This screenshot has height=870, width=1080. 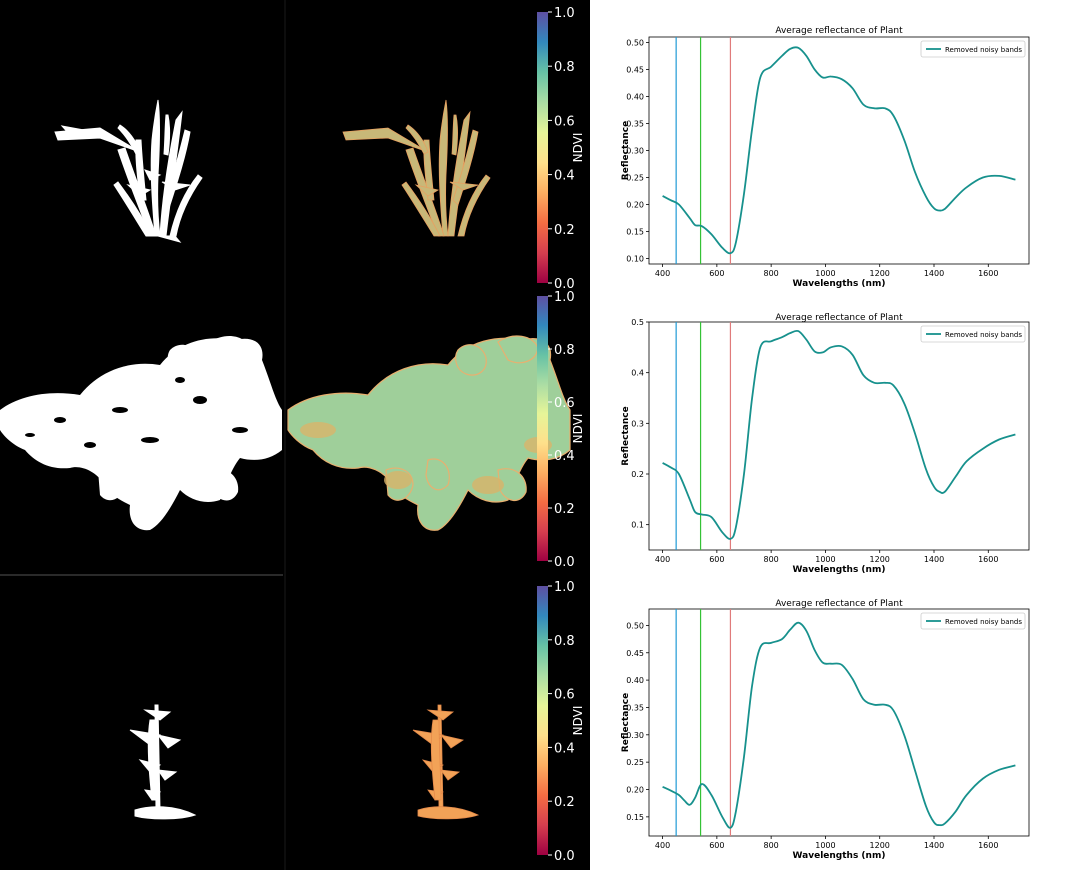 What do you see at coordinates (446, 762) in the screenshot?
I see `ndvi-plant-row3` at bounding box center [446, 762].